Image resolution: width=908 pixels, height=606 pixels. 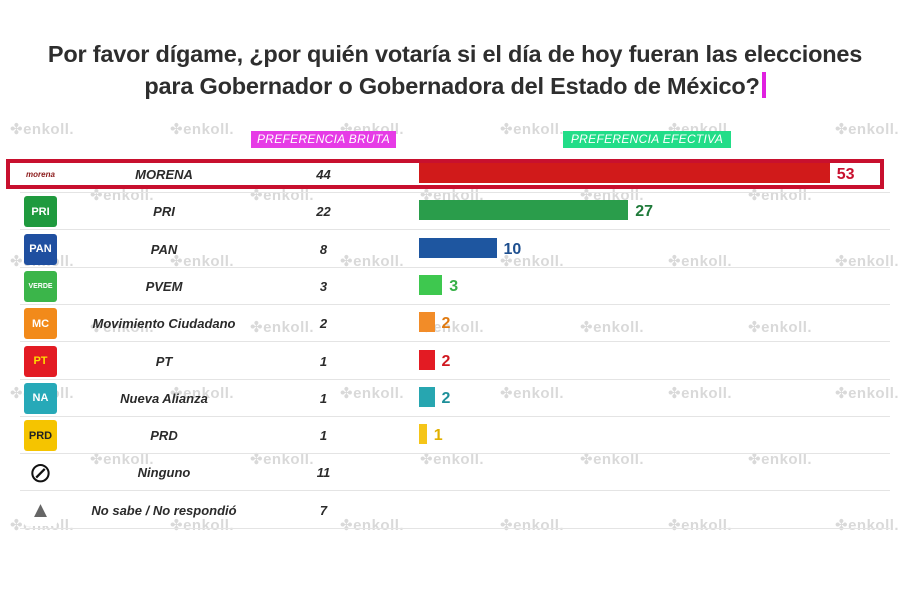 What do you see at coordinates (40, 174) in the screenshot?
I see `morena-logo-icon: morena` at bounding box center [40, 174].